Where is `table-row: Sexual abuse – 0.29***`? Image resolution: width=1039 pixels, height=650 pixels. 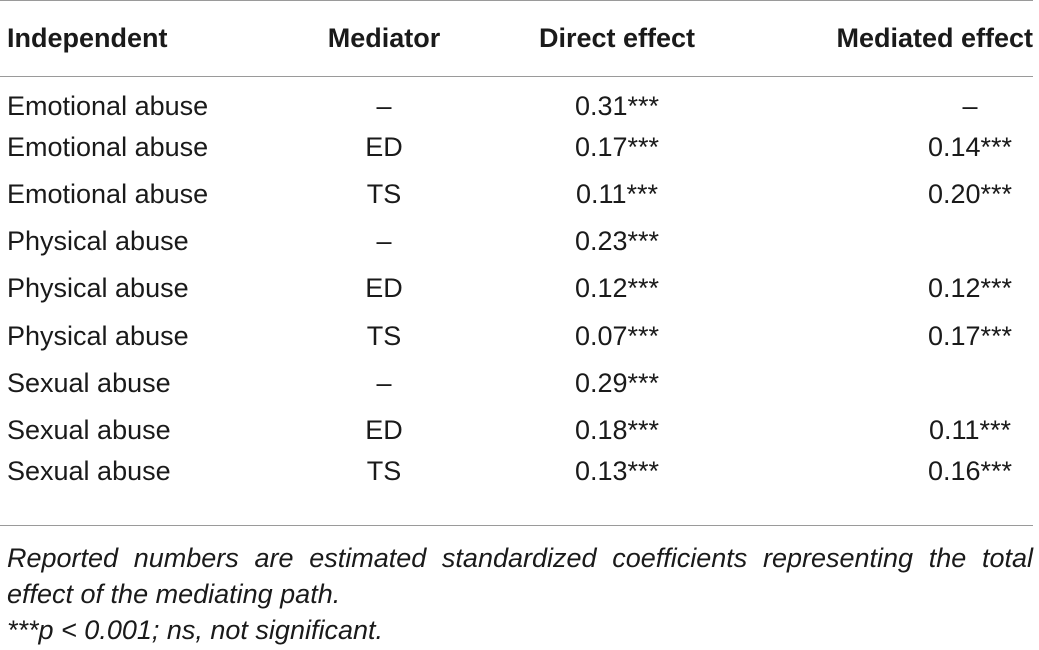 table-row: Sexual abuse – 0.29*** is located at coordinates (516, 383).